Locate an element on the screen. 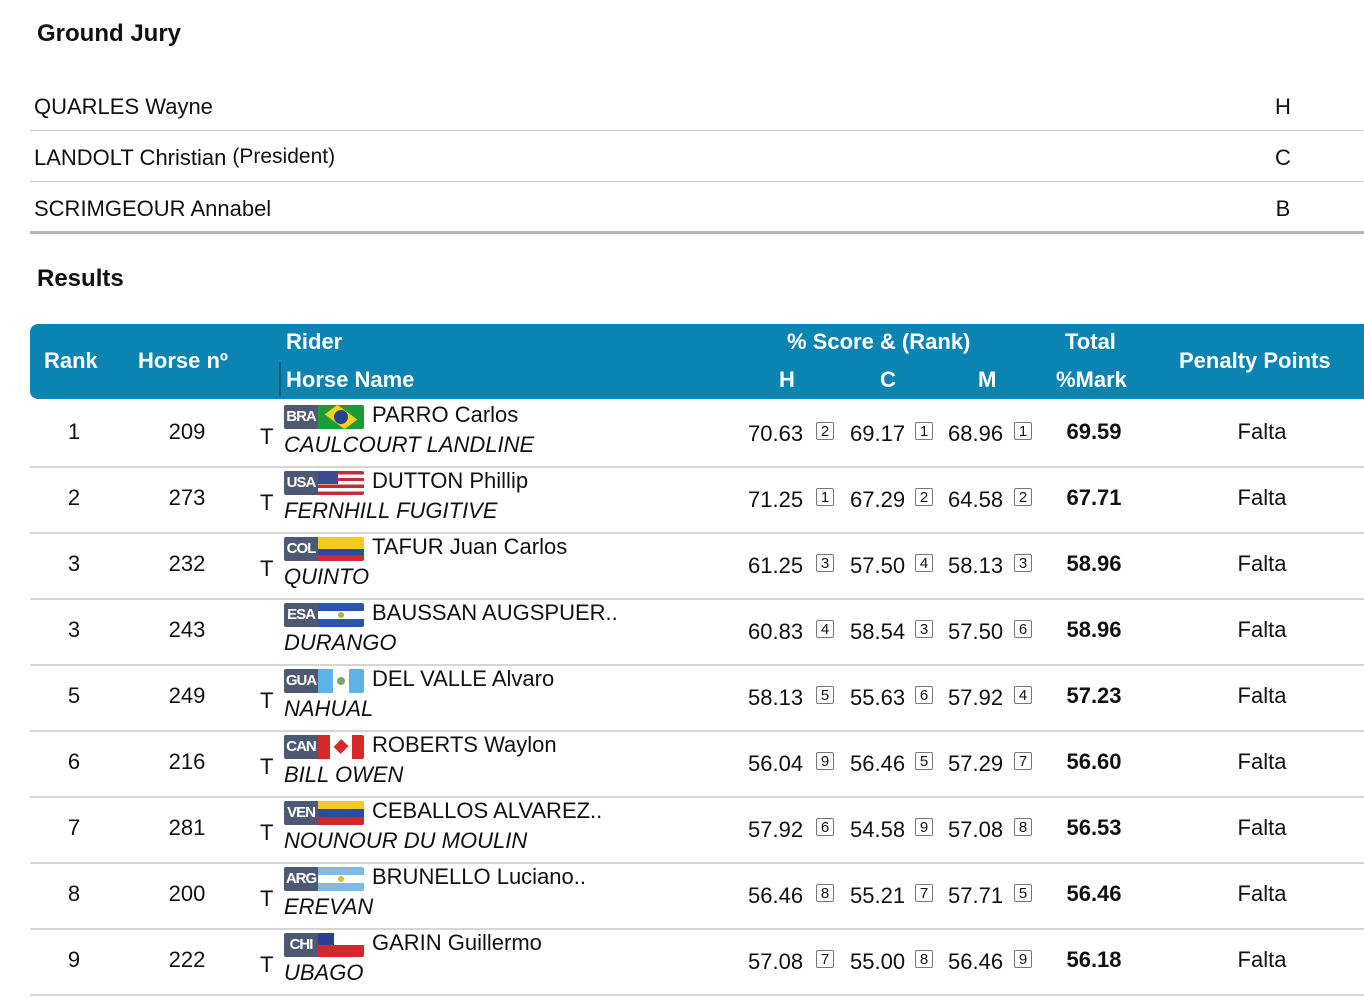 The height and width of the screenshot is (998, 1364). score-m: 57.50 is located at coordinates (976, 631).